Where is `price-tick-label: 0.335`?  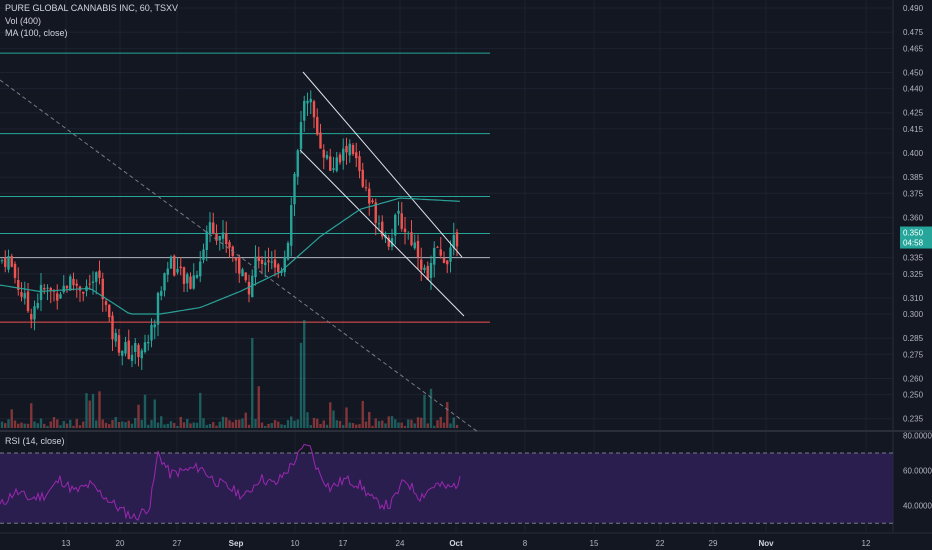
price-tick-label: 0.335 is located at coordinates (913, 258).